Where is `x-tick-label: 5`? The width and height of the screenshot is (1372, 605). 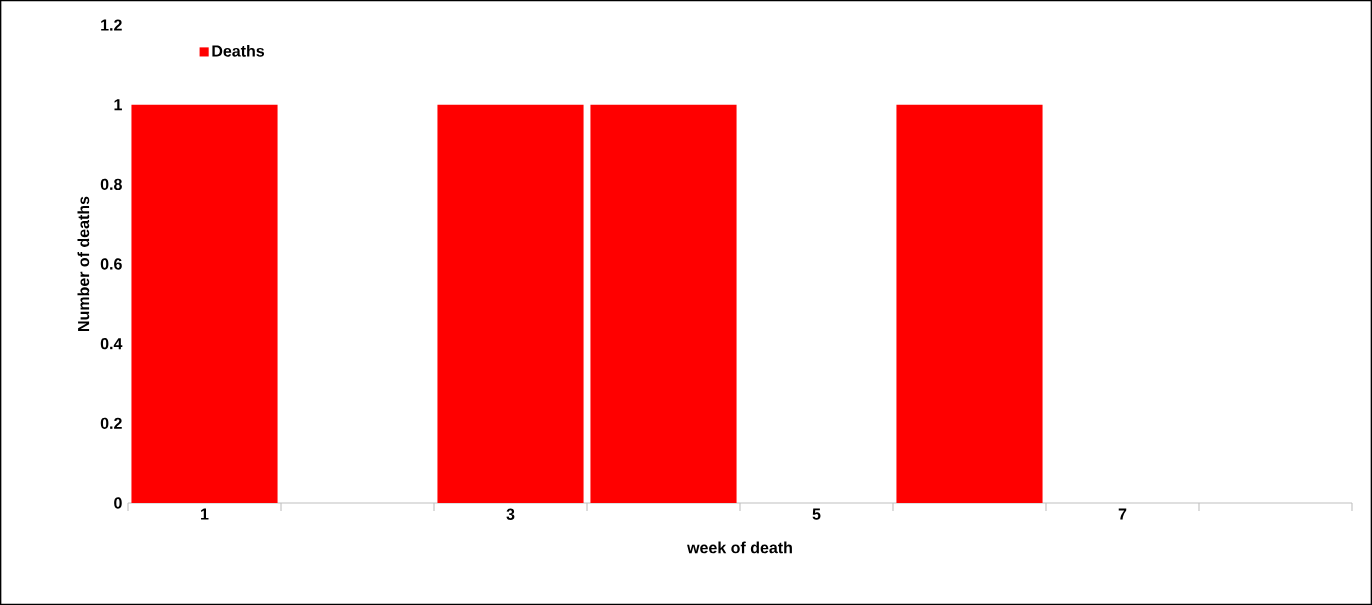
x-tick-label: 5 is located at coordinates (816, 514).